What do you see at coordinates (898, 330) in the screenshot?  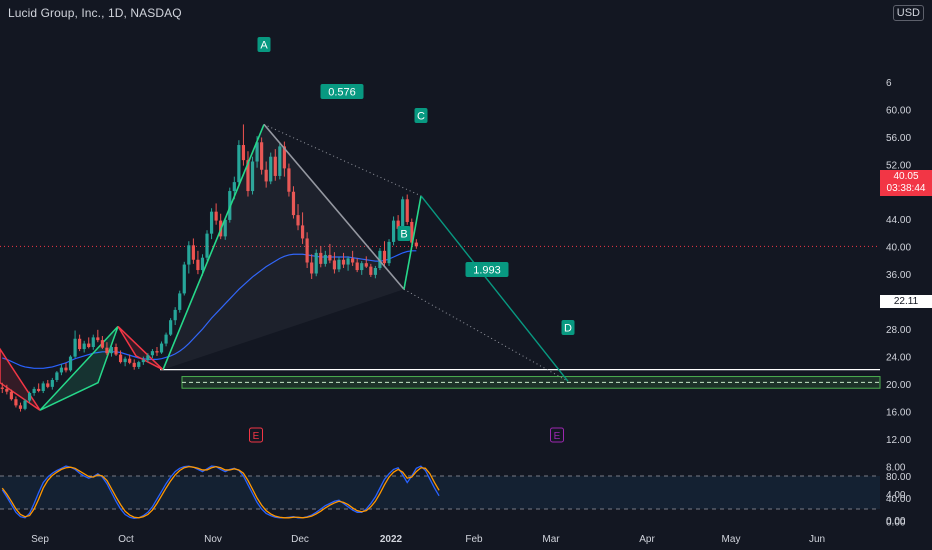 I see `price-tick-label: 28.00` at bounding box center [898, 330].